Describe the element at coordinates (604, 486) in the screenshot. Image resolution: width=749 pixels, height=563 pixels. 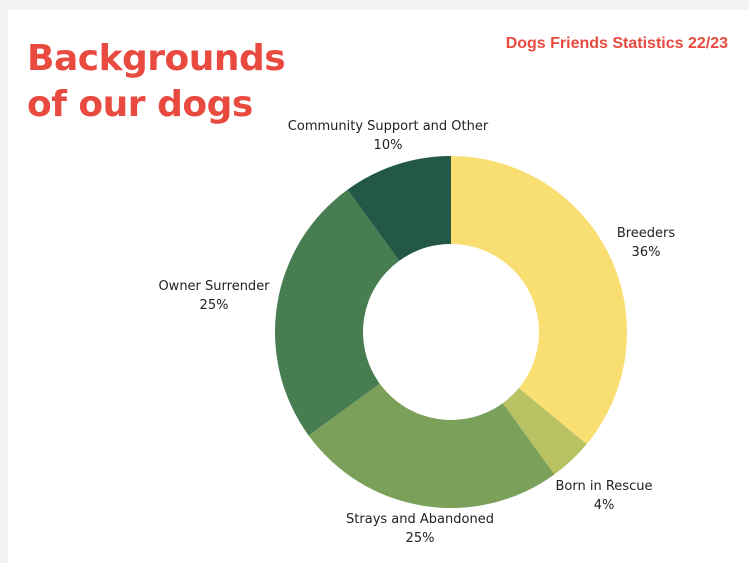
I see `slice-label-born-in-rescue: Born in Rescue` at that location.